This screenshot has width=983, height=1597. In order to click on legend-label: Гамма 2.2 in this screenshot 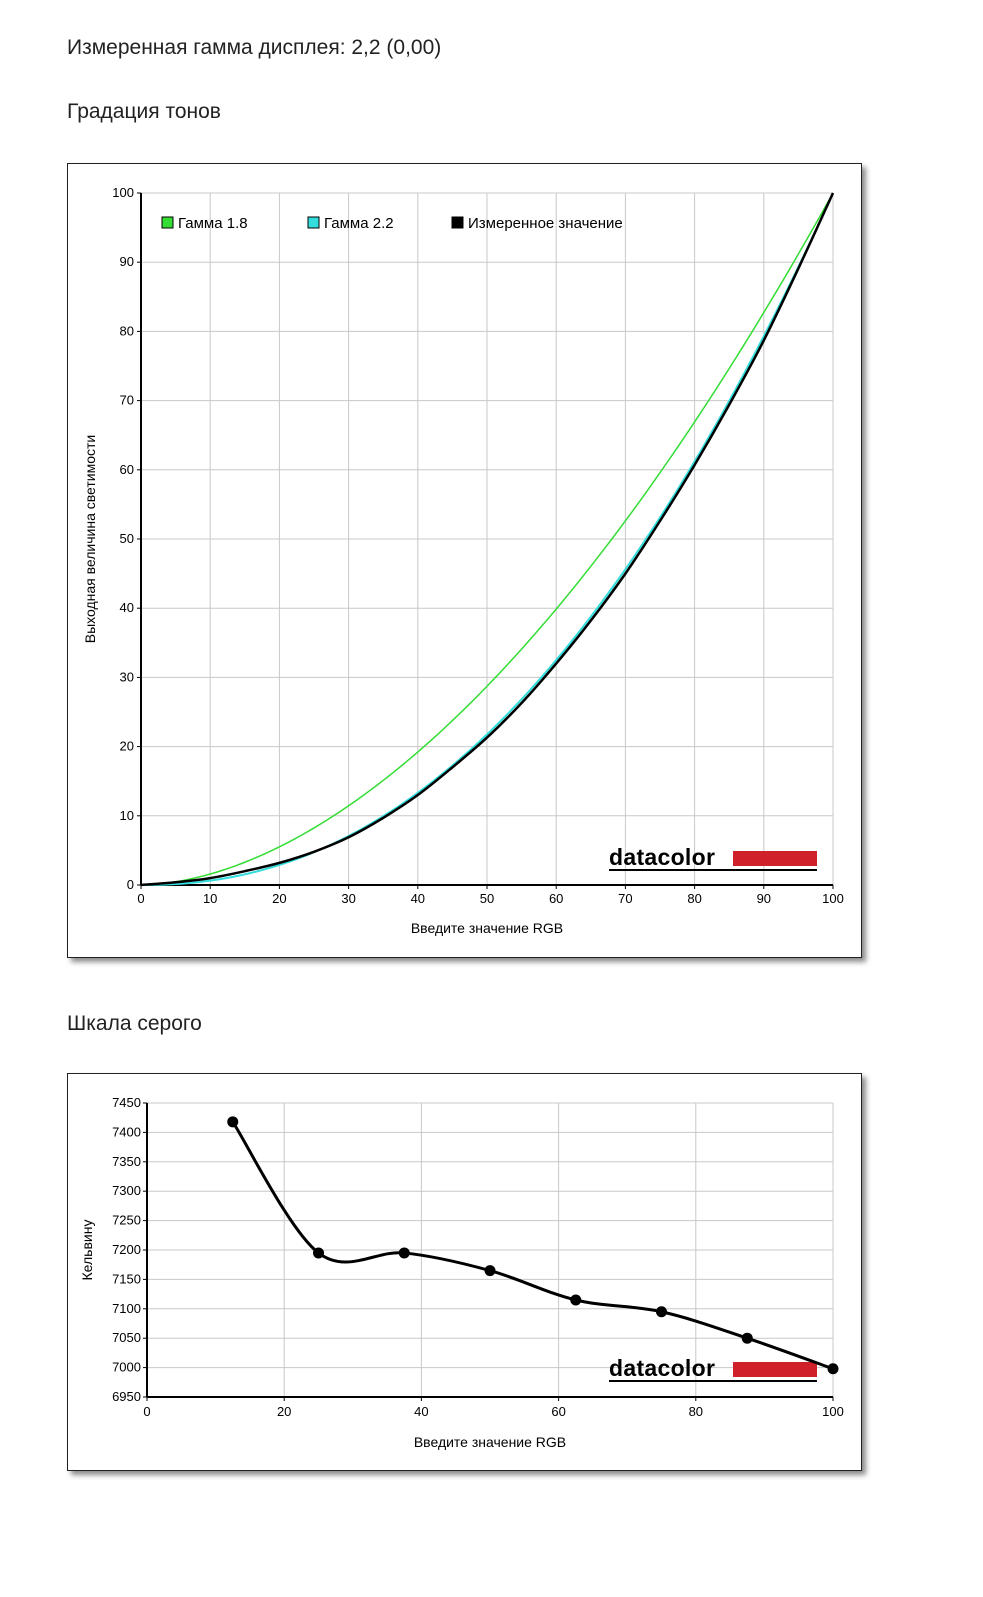, I will do `click(359, 223)`.